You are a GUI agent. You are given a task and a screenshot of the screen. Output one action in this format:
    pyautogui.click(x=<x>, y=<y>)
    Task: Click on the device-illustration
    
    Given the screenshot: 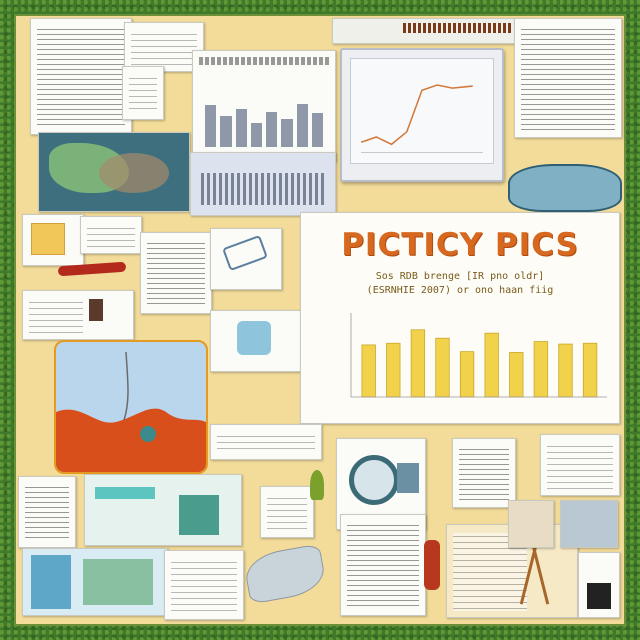 What is the action you would take?
    pyautogui.click(x=565, y=188)
    